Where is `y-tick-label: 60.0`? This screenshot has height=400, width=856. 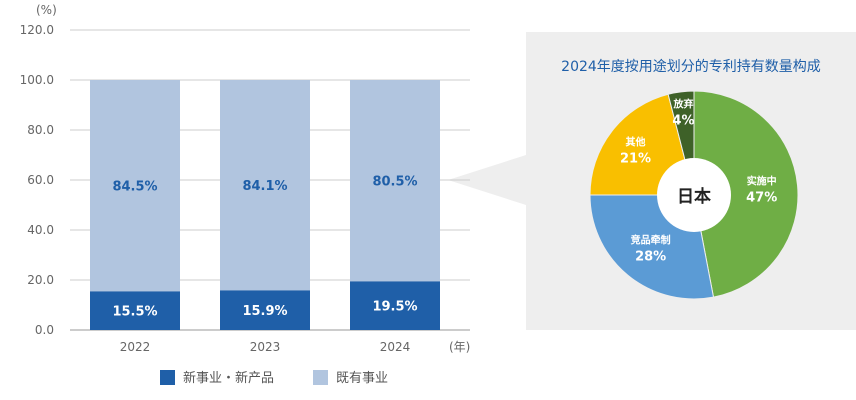
y-tick-label: 60.0 is located at coordinates (40, 180).